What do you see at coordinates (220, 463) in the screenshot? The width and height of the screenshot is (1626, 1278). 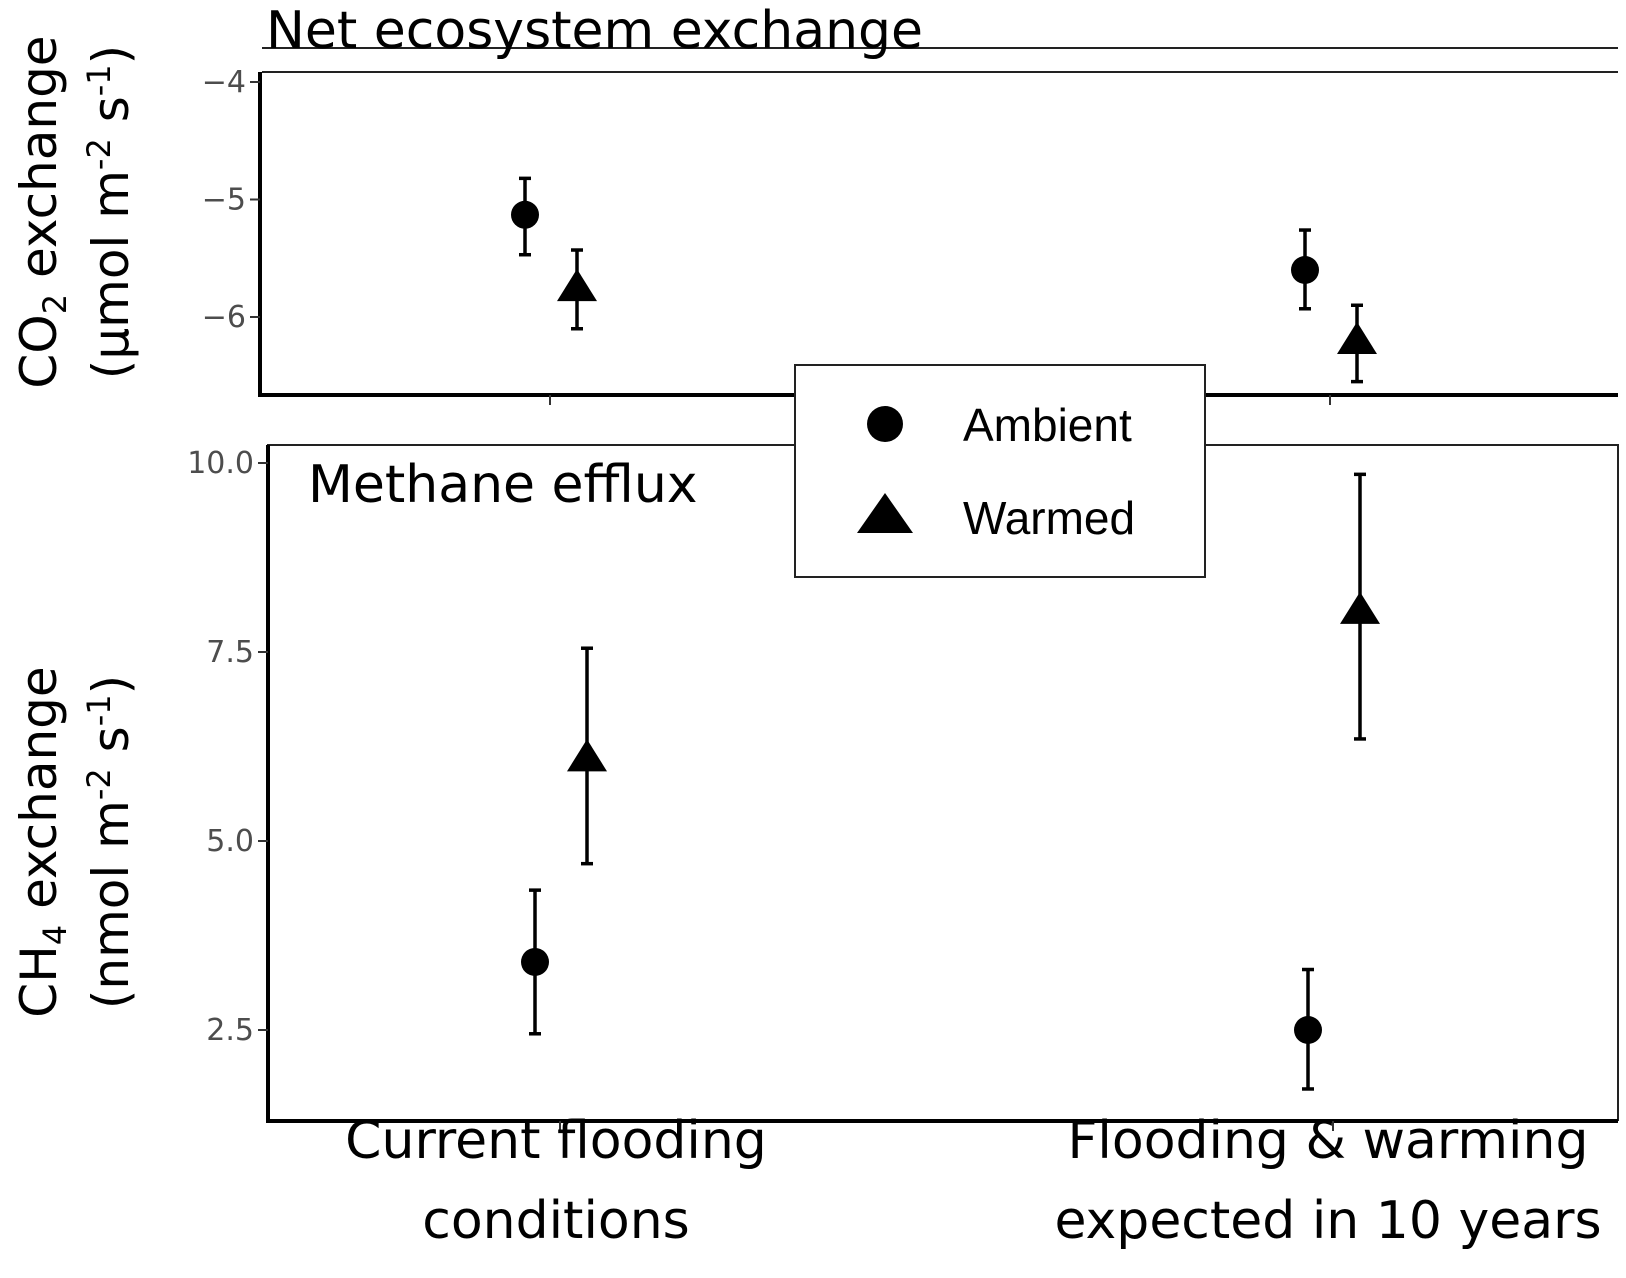 I see `y-tick-label: 10.0` at bounding box center [220, 463].